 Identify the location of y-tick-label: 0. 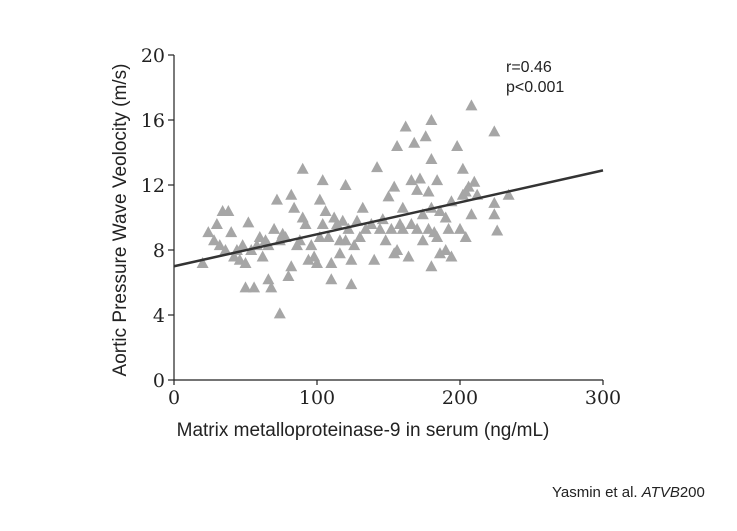
(159, 381).